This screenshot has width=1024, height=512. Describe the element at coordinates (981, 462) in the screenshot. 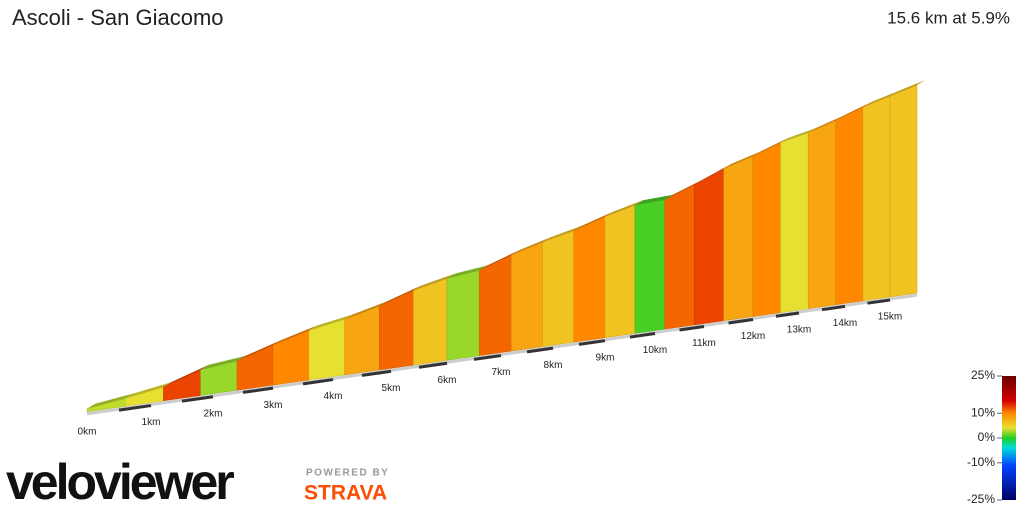

I see `scale-tick-label: -10%` at that location.